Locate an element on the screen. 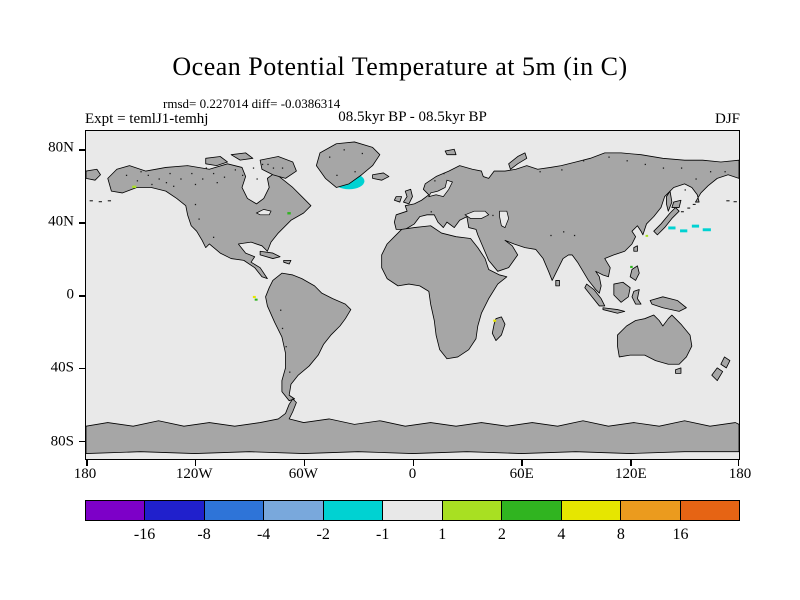 The image size is (800, 600). island-tasmania is located at coordinates (678, 370).